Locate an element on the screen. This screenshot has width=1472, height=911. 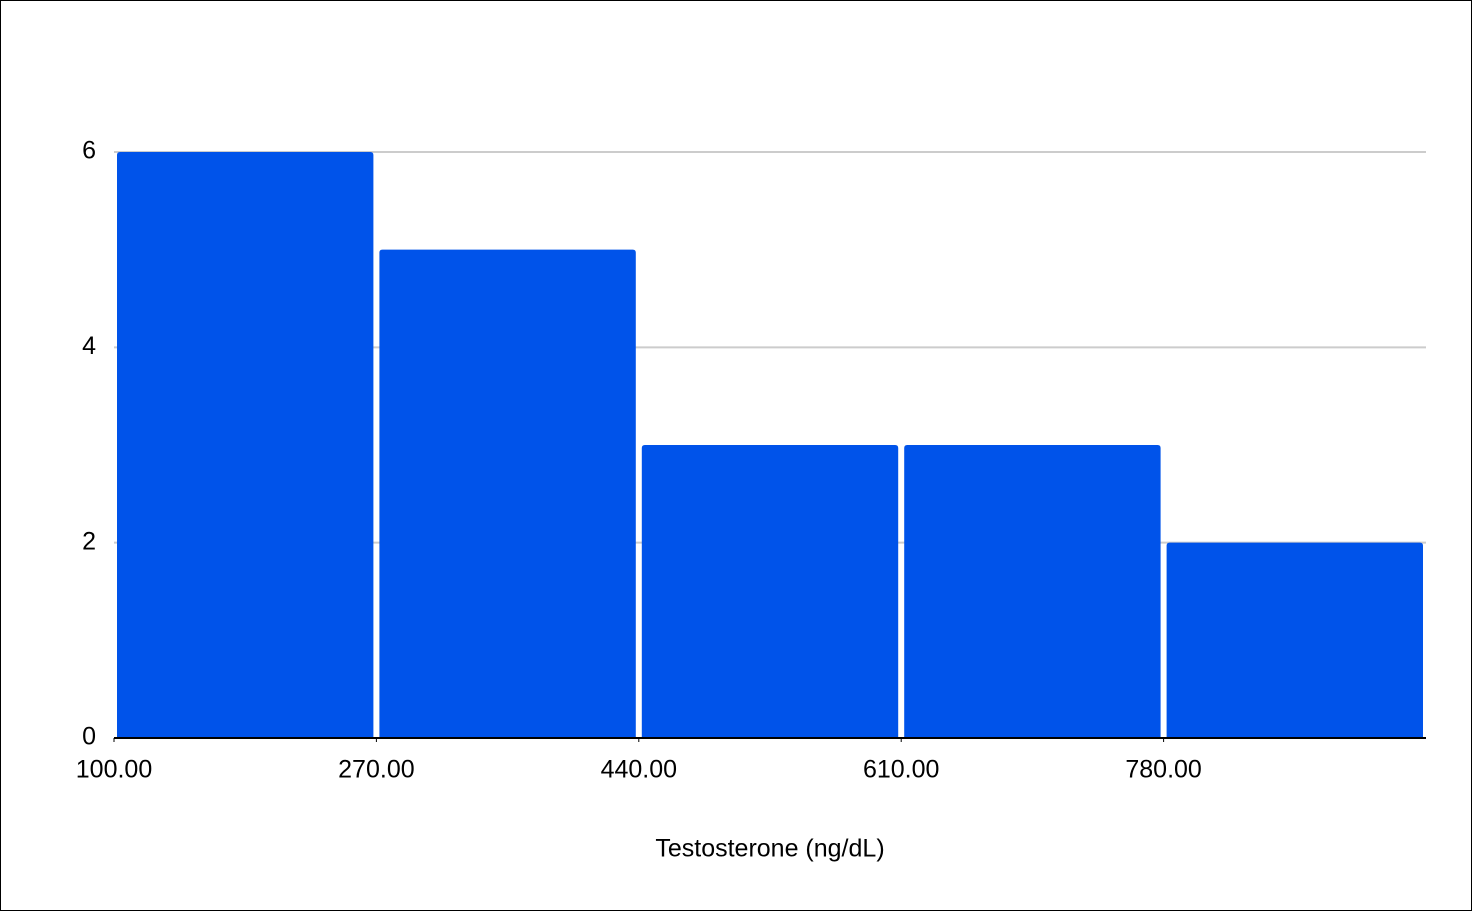
x-tick-label: 270.00 is located at coordinates (376, 770).